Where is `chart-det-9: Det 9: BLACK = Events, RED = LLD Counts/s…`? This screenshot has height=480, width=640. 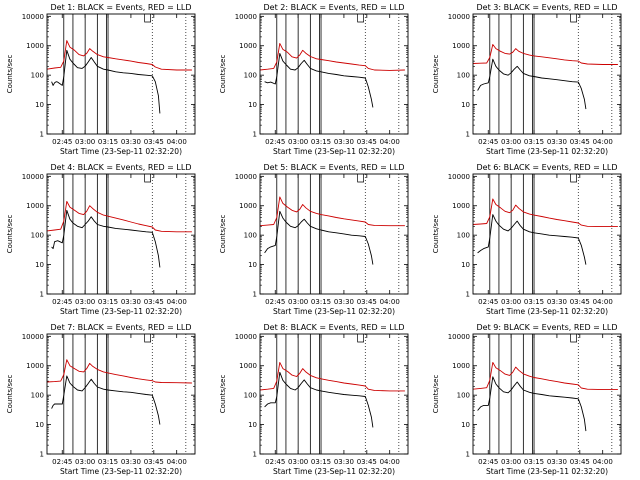 chart-det-9: Det 9: BLACK = Events, RED = LLD Counts/s… is located at coordinates (527, 399).